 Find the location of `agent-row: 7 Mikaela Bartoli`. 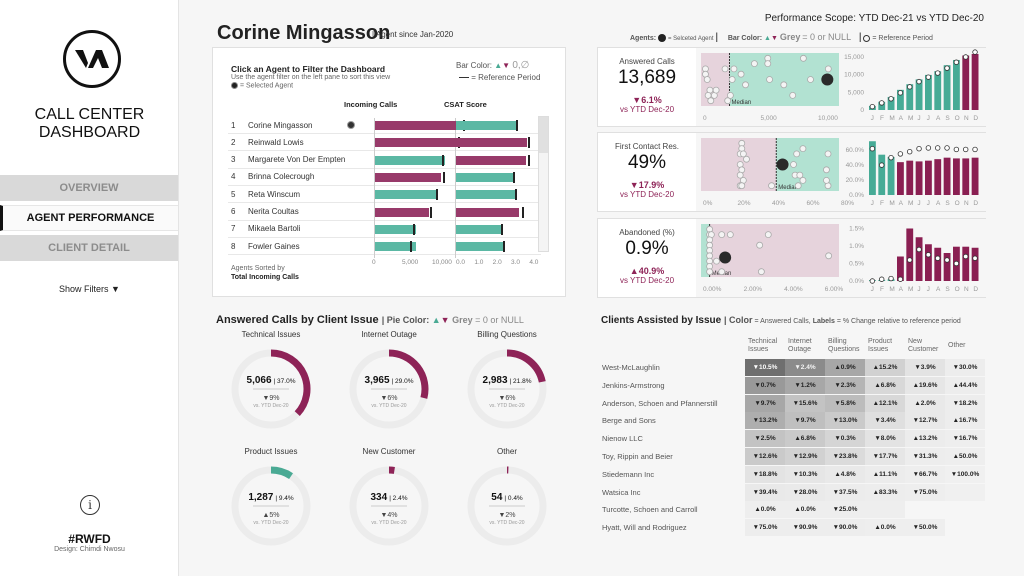

agent-row: 7 Mikaela Bartoli is located at coordinates (384, 229).